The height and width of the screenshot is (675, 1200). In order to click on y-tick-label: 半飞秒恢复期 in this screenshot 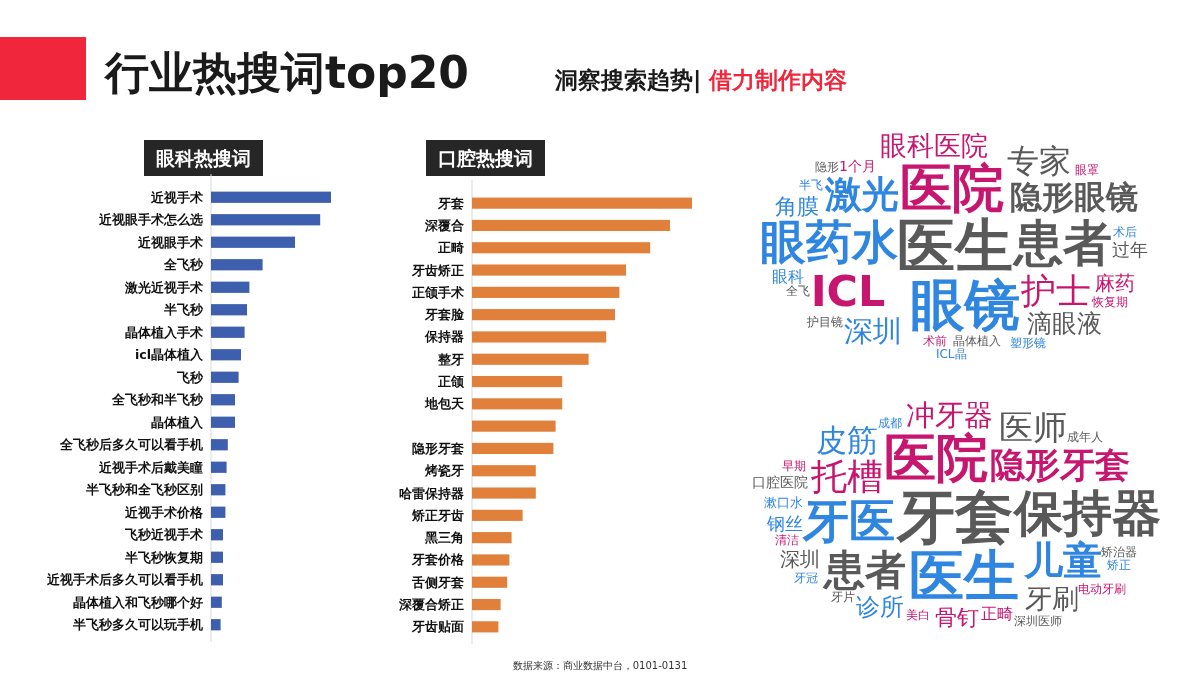, I will do `click(163, 557)`.